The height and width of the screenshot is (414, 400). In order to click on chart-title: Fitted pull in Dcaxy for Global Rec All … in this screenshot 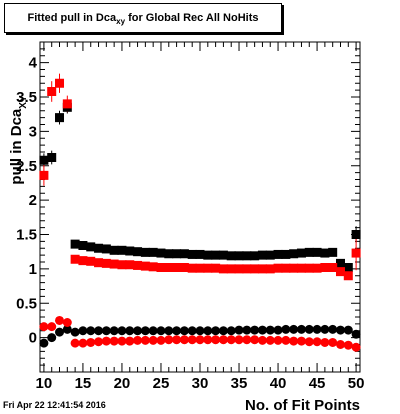, I will do `click(143, 19)`.